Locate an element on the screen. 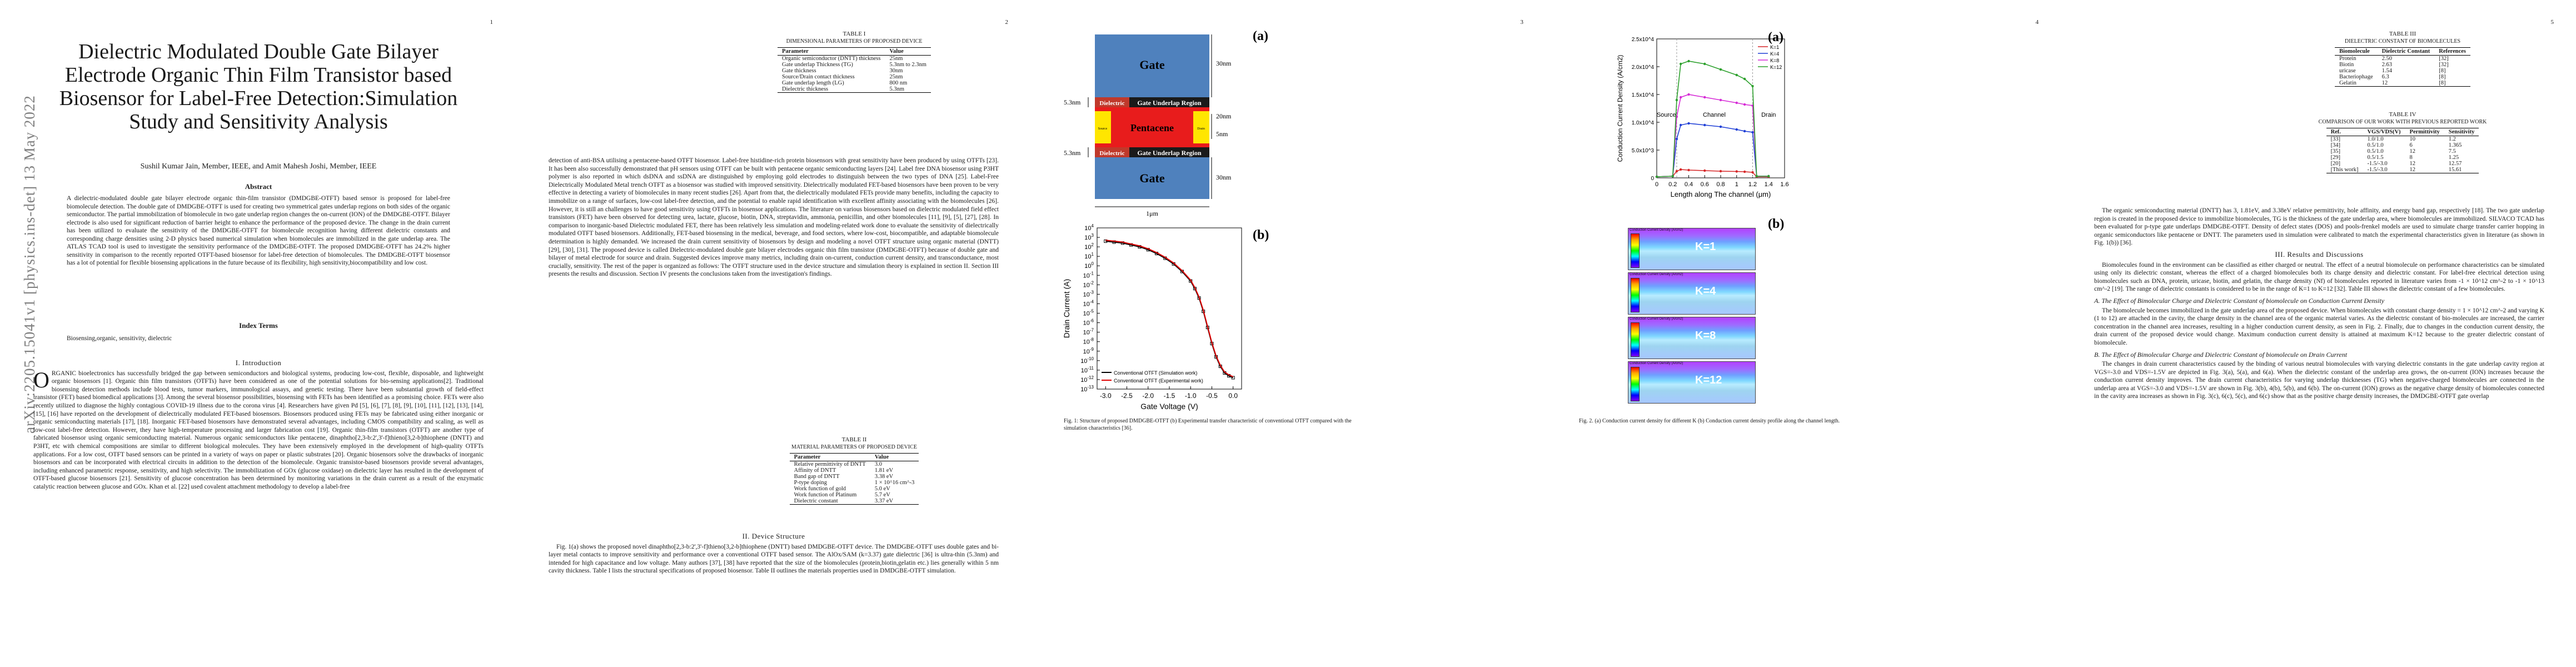 The height and width of the screenshot is (667, 2576). y-tick-label: 10⁻³ is located at coordinates (1088, 294).